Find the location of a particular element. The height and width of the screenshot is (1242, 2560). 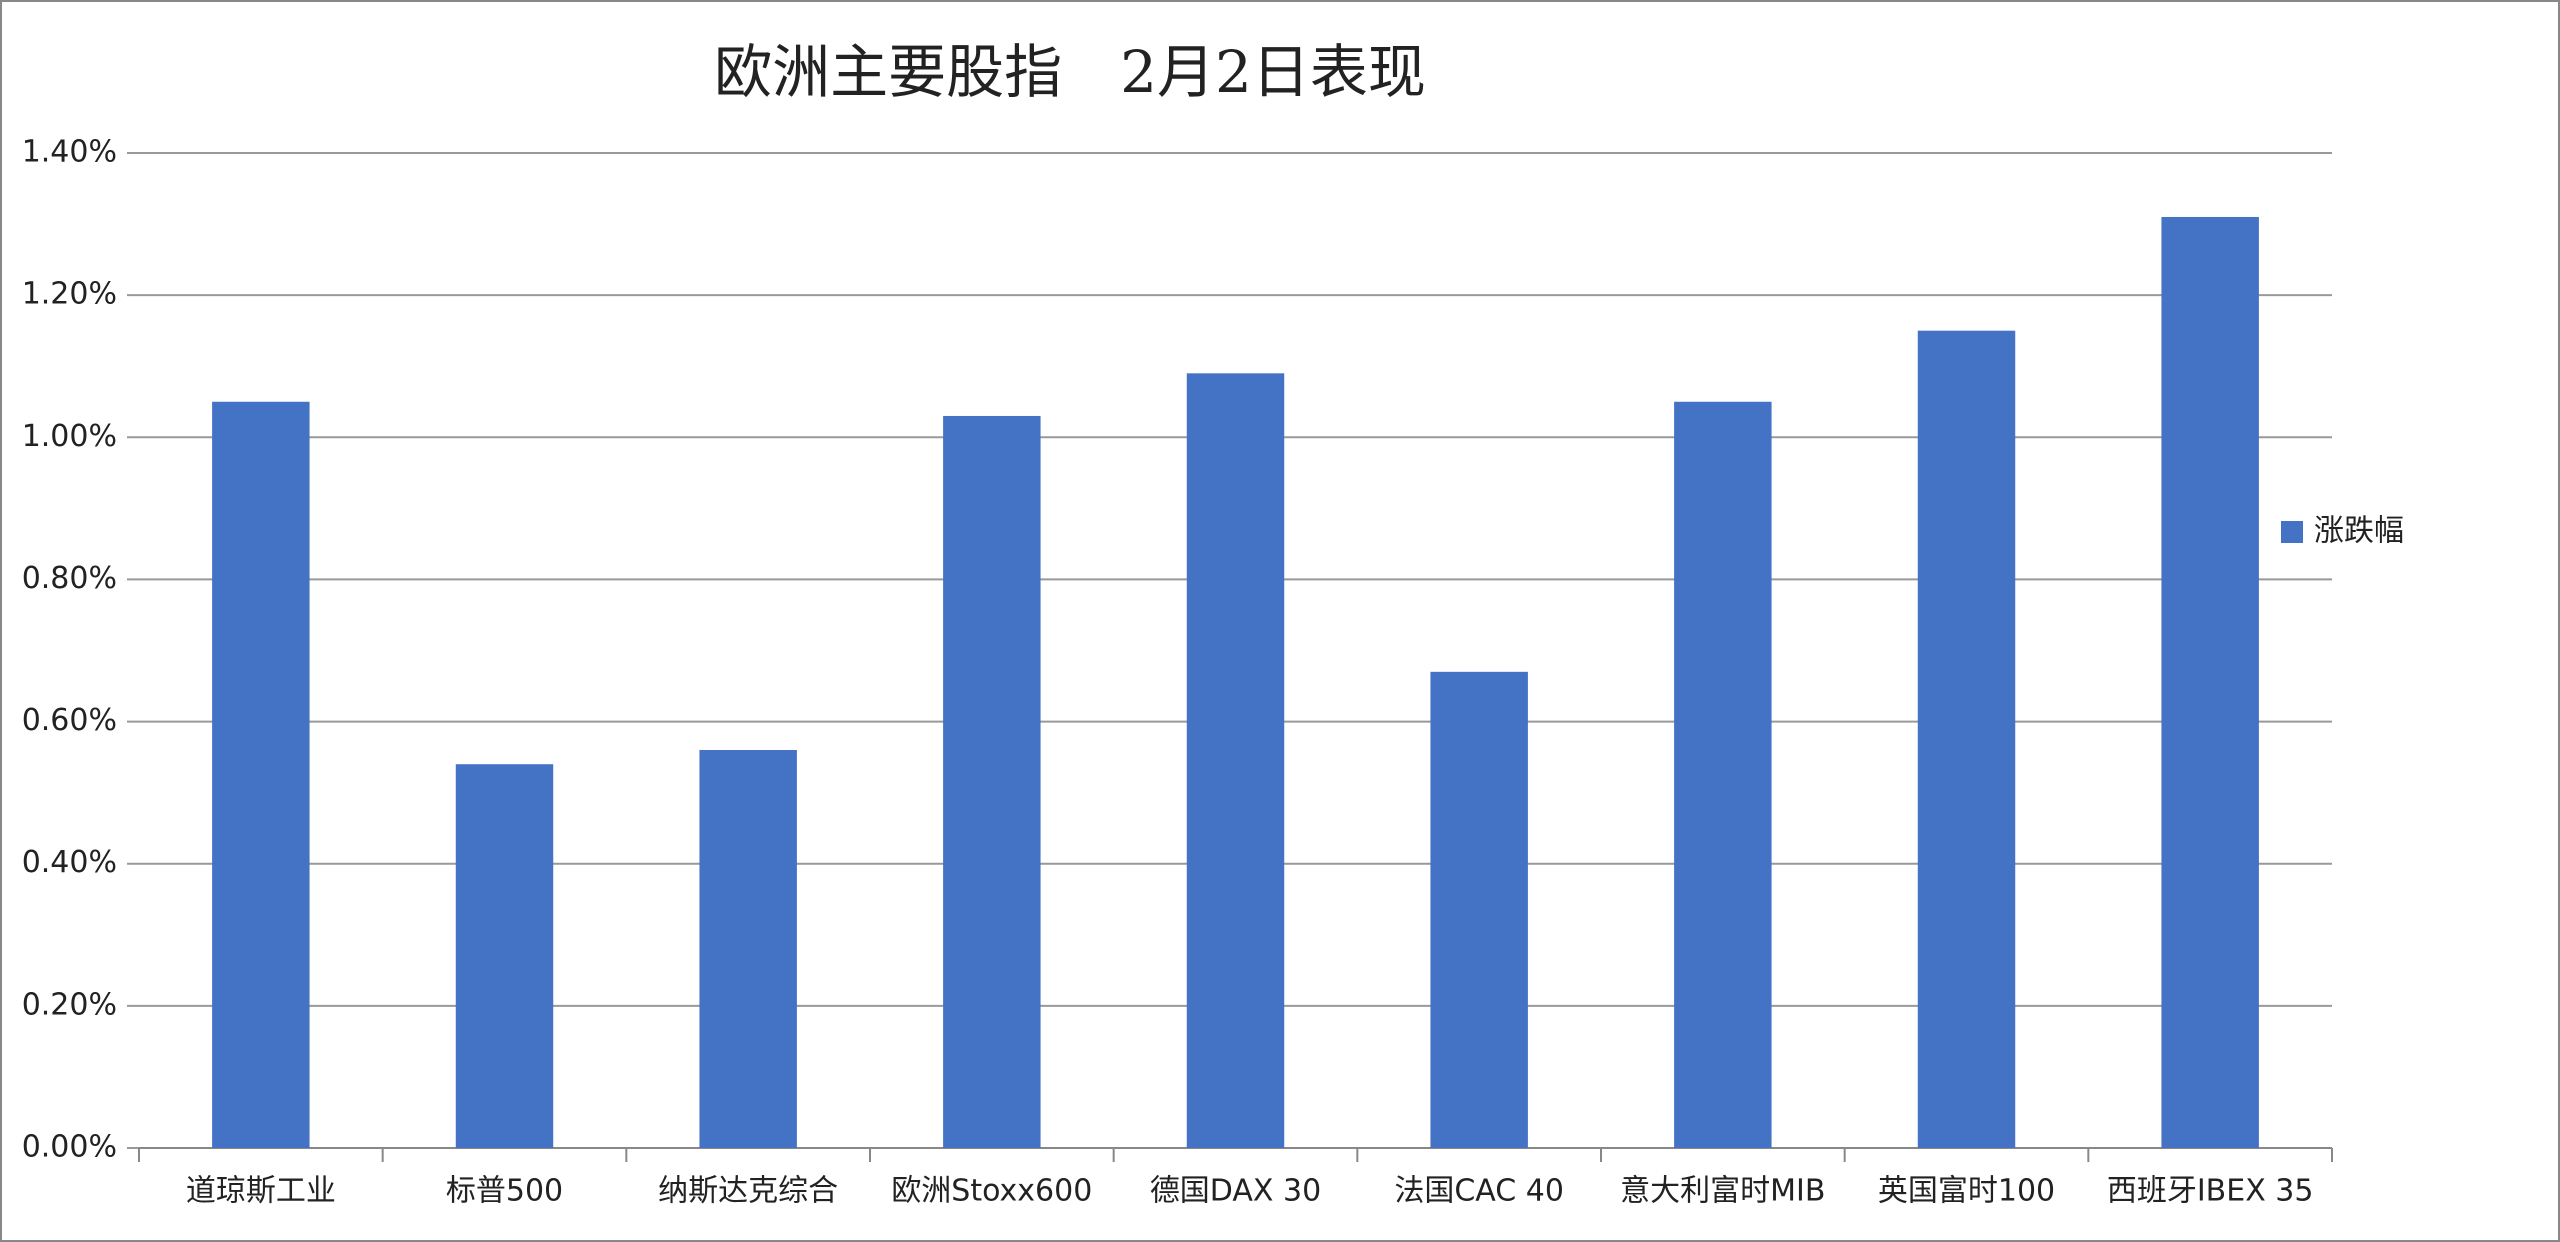

x-tick-label: 英国富时100 is located at coordinates (1966, 1191).